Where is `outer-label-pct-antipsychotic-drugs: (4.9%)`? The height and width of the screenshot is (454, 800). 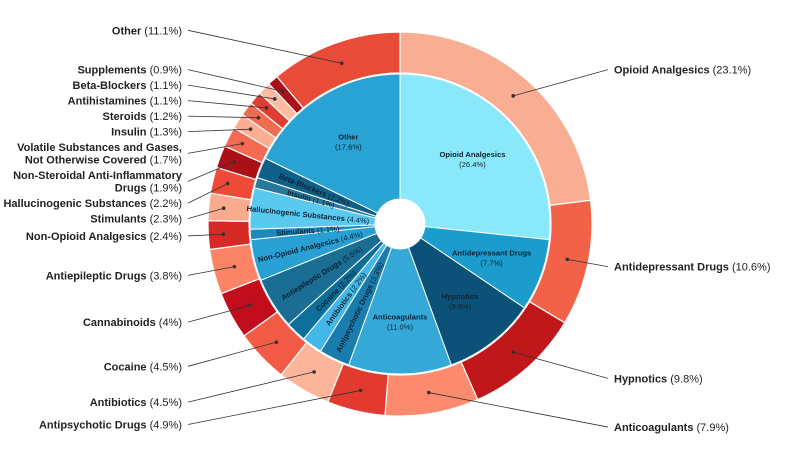
outer-label-pct-antipsychotic-drugs: (4.9%) is located at coordinates (164, 425).